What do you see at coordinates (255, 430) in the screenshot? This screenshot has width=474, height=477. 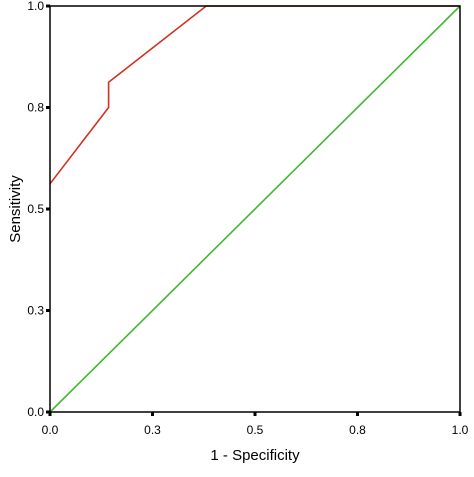 I see `x-tick-label: 0.5` at bounding box center [255, 430].